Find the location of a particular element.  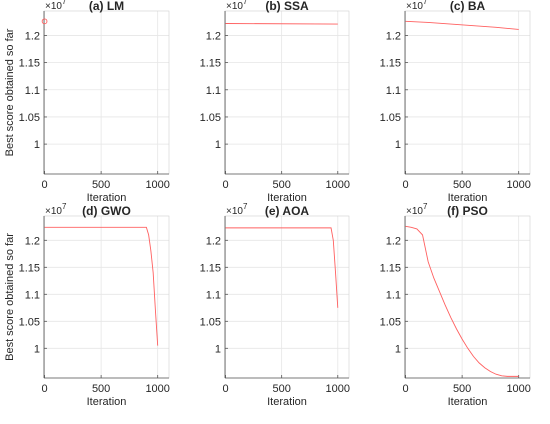

subplot-title: (a) LM is located at coordinates (106, 6).